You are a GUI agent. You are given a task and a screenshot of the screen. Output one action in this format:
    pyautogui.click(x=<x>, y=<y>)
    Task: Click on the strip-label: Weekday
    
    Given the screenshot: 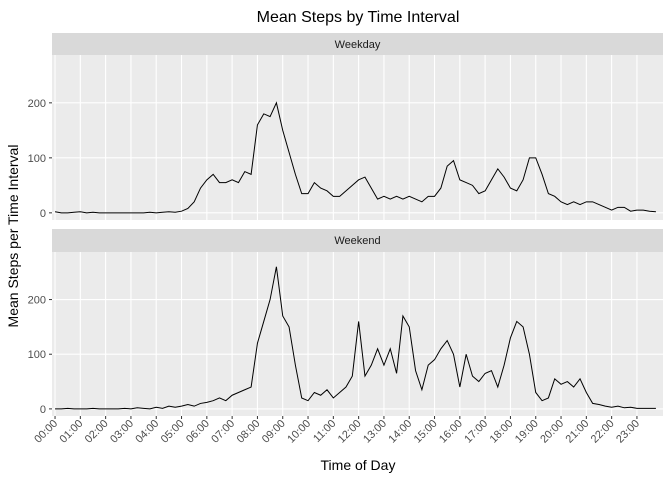 What is the action you would take?
    pyautogui.click(x=358, y=45)
    